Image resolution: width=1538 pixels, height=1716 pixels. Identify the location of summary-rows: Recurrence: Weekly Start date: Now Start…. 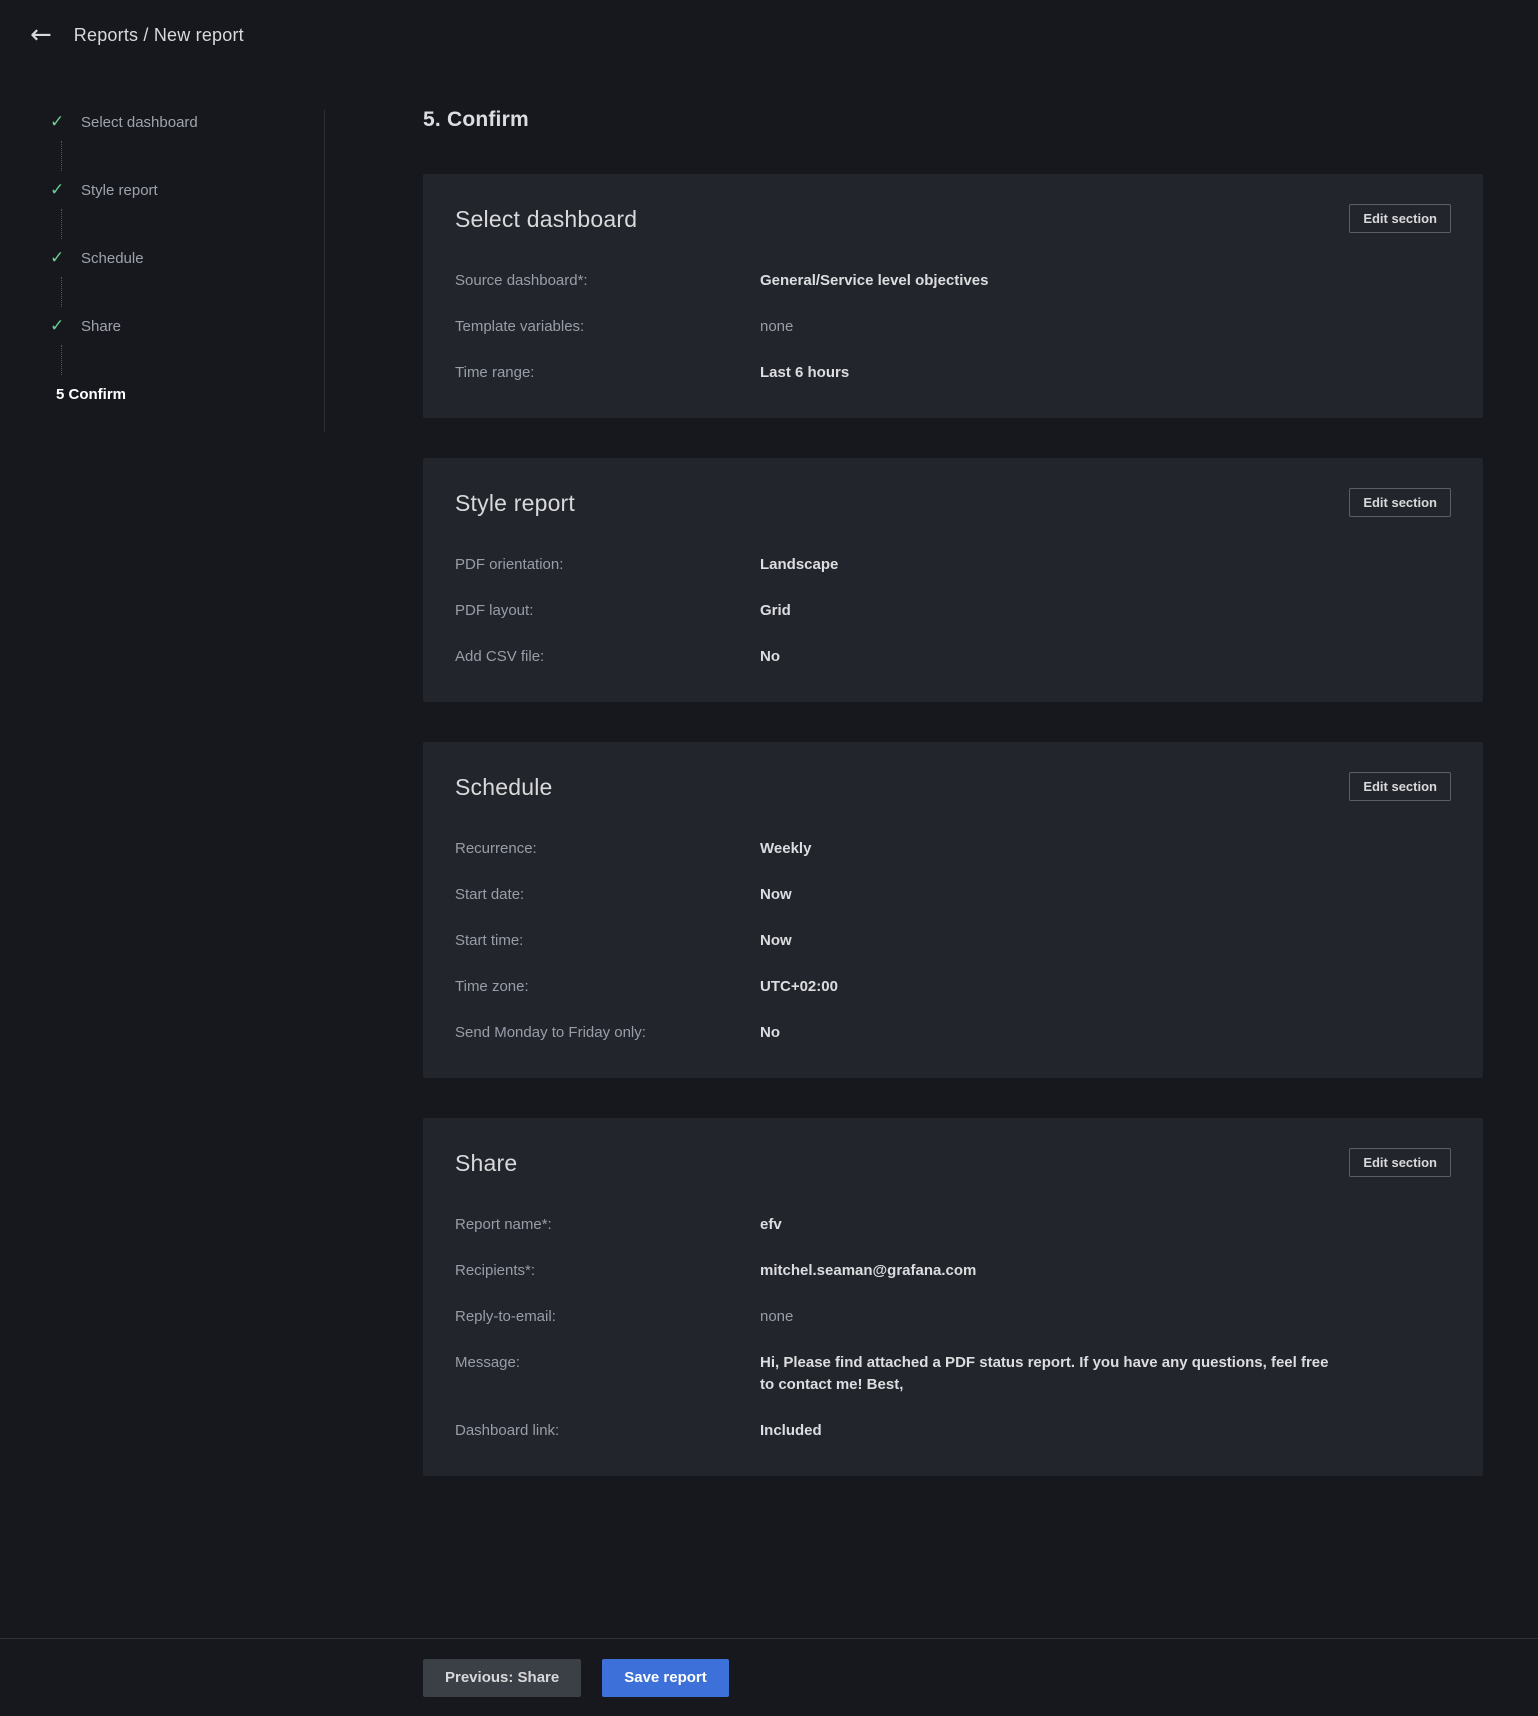
(953, 941).